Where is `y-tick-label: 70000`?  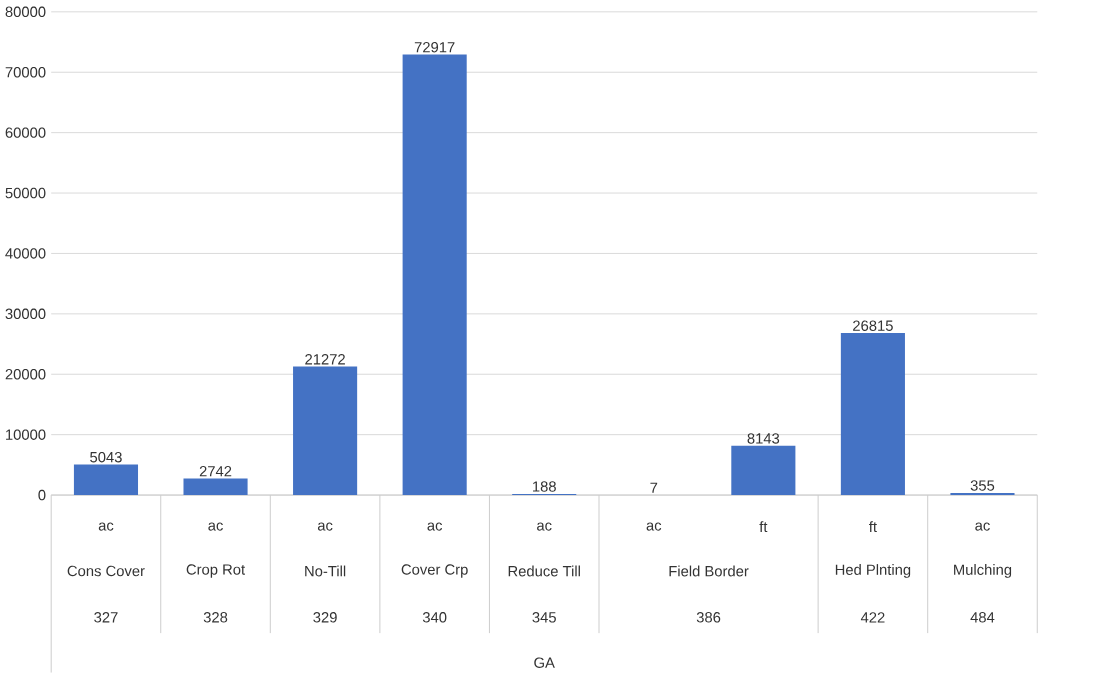
y-tick-label: 70000 is located at coordinates (25, 72).